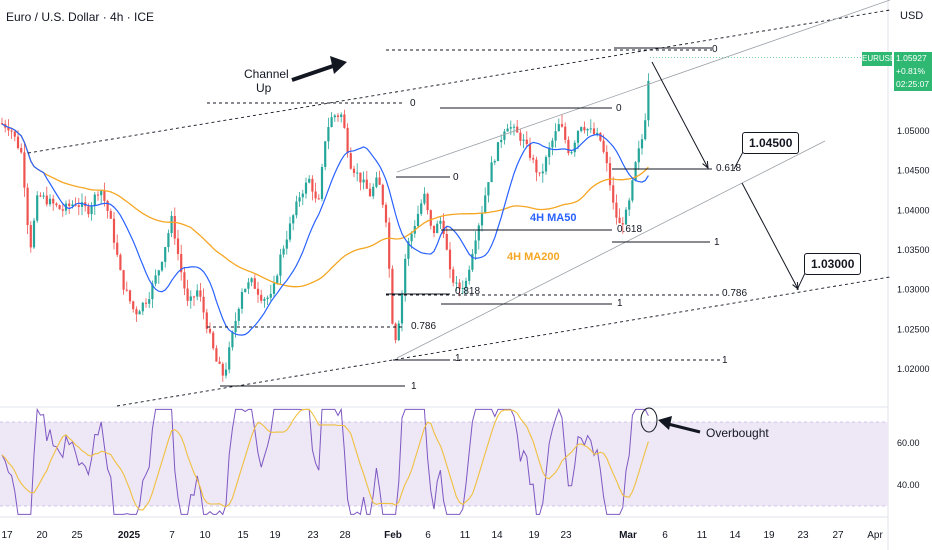  Describe the element at coordinates (913, 131) in the screenshot. I see `y-tick-label: 1.05000` at that location.